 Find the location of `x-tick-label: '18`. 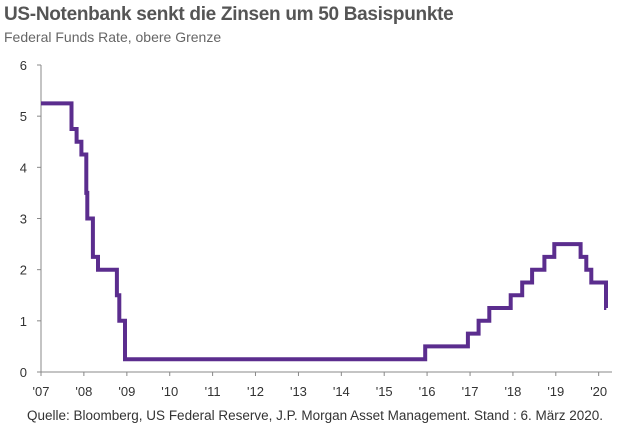

x-tick-label: '18 is located at coordinates (512, 391).